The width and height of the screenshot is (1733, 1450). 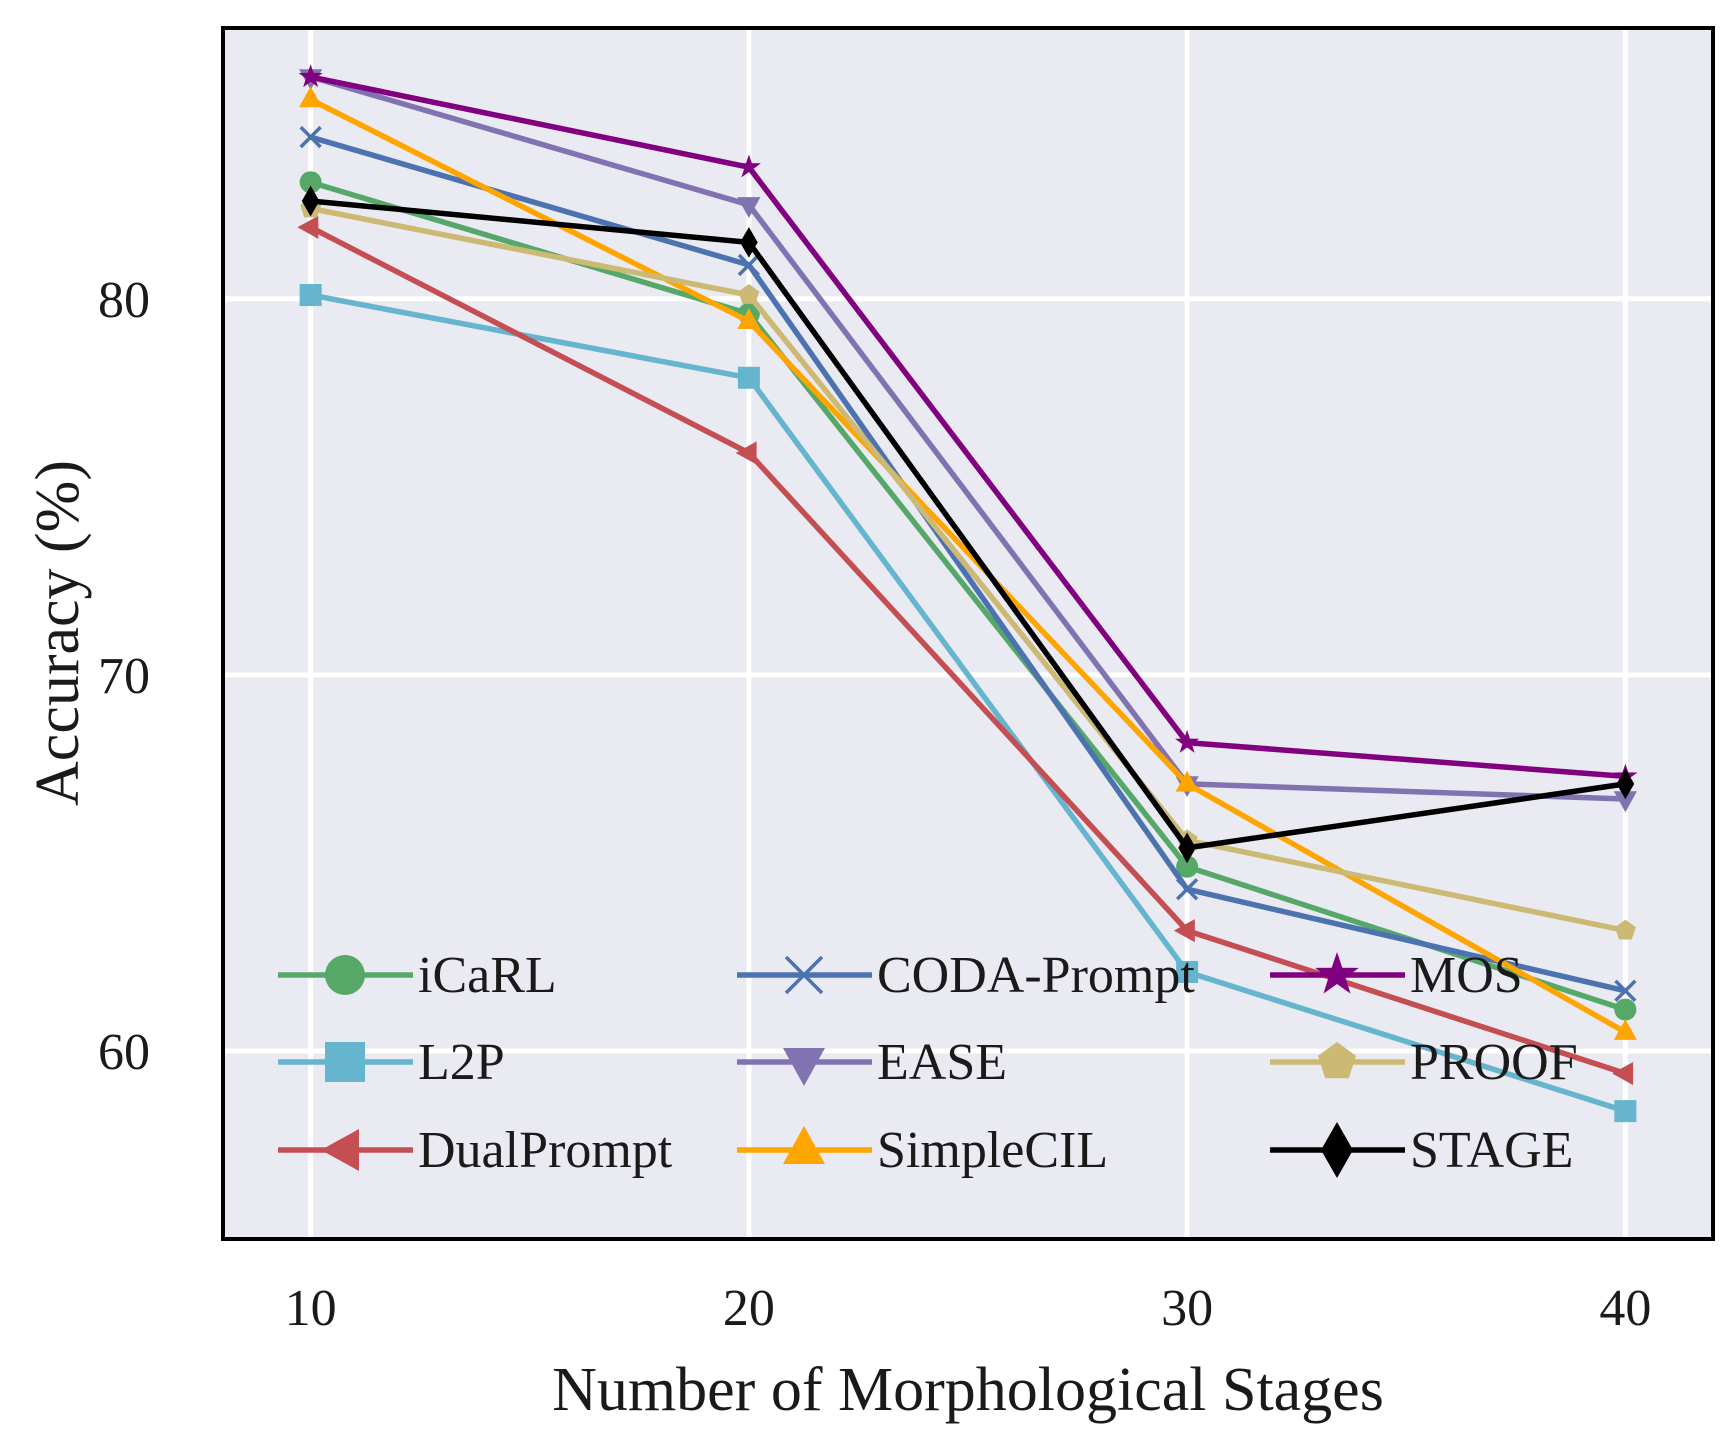 I want to click on legend-entry-simplecil: SimpleCIL, so click(x=922, y=1150).